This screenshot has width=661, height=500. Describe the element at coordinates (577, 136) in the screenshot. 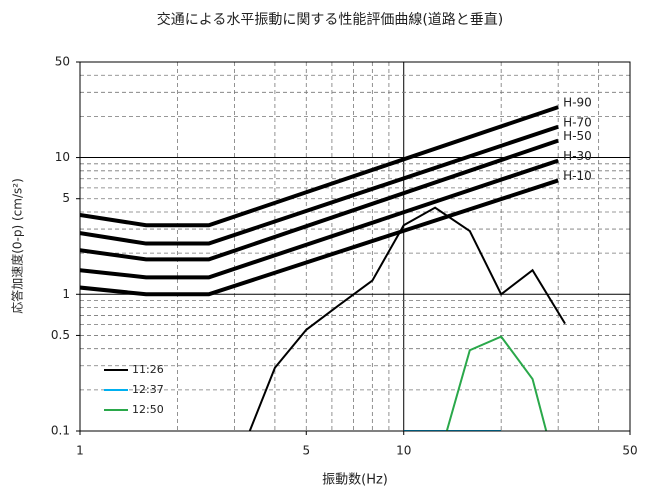

I see `curve-label: H-50` at that location.